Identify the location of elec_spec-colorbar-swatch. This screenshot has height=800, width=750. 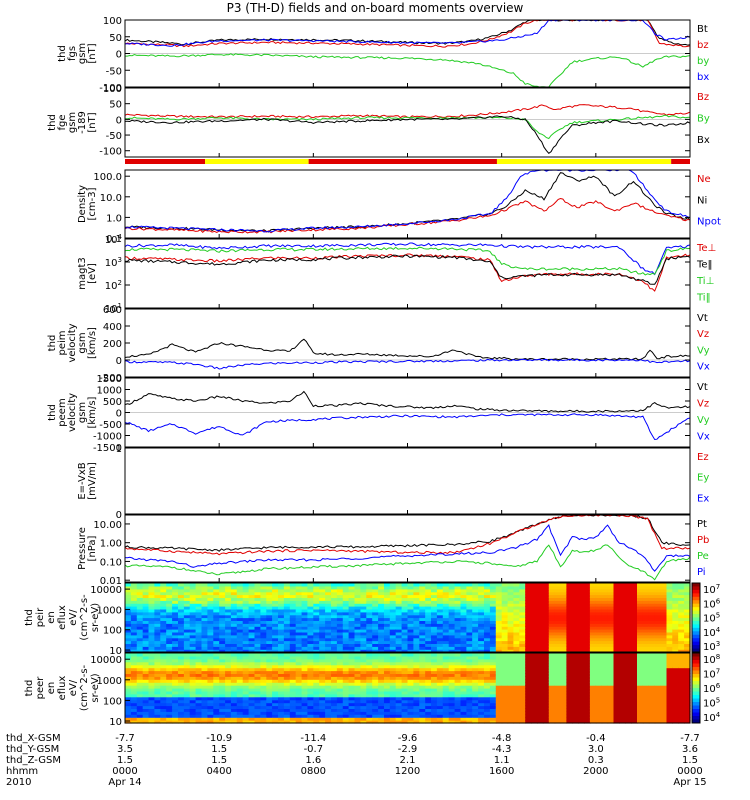
(696, 683).